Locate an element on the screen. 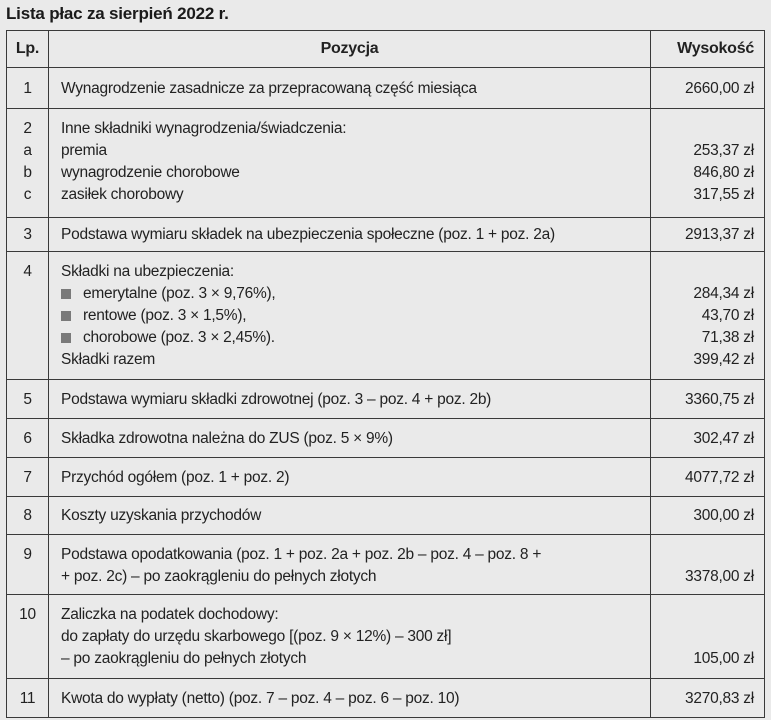 Image resolution: width=771 pixels, height=724 pixels. row-amount-text: 43,70 zł is located at coordinates (728, 315).